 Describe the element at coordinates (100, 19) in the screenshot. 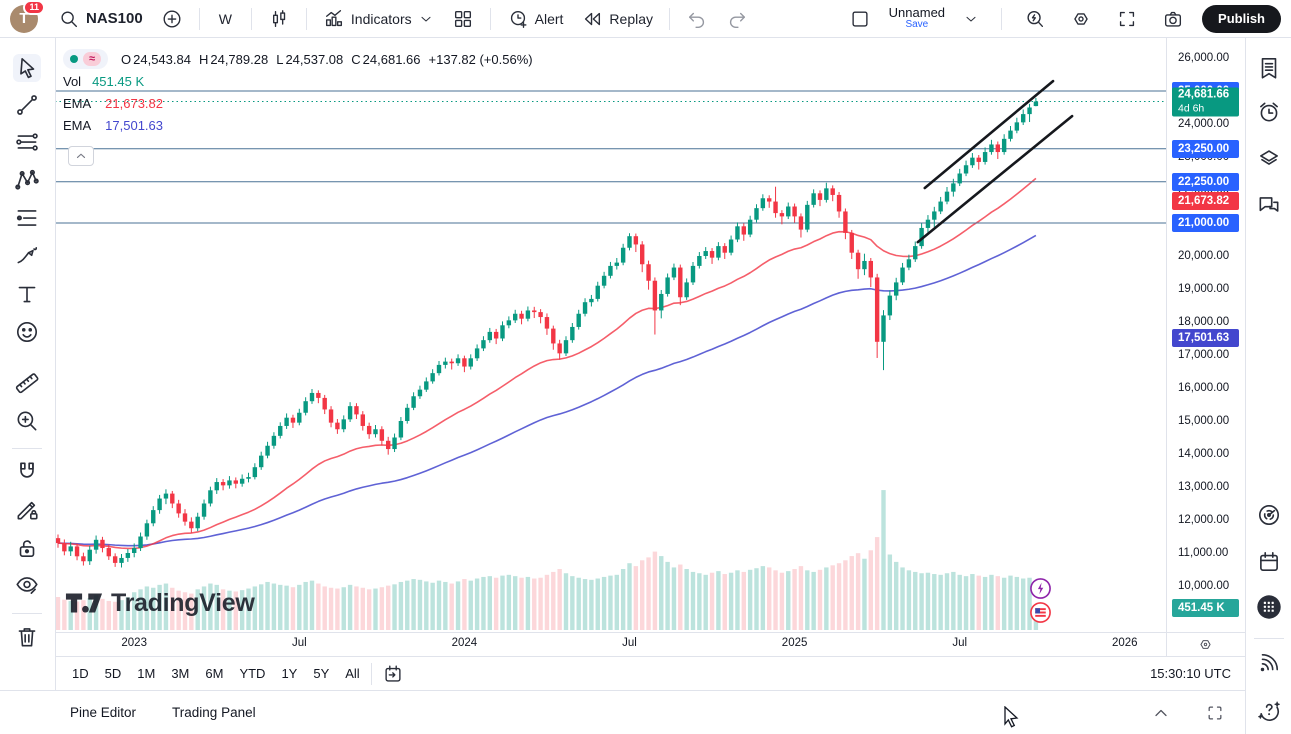

I see `symbol-search-button: NAS100` at that location.